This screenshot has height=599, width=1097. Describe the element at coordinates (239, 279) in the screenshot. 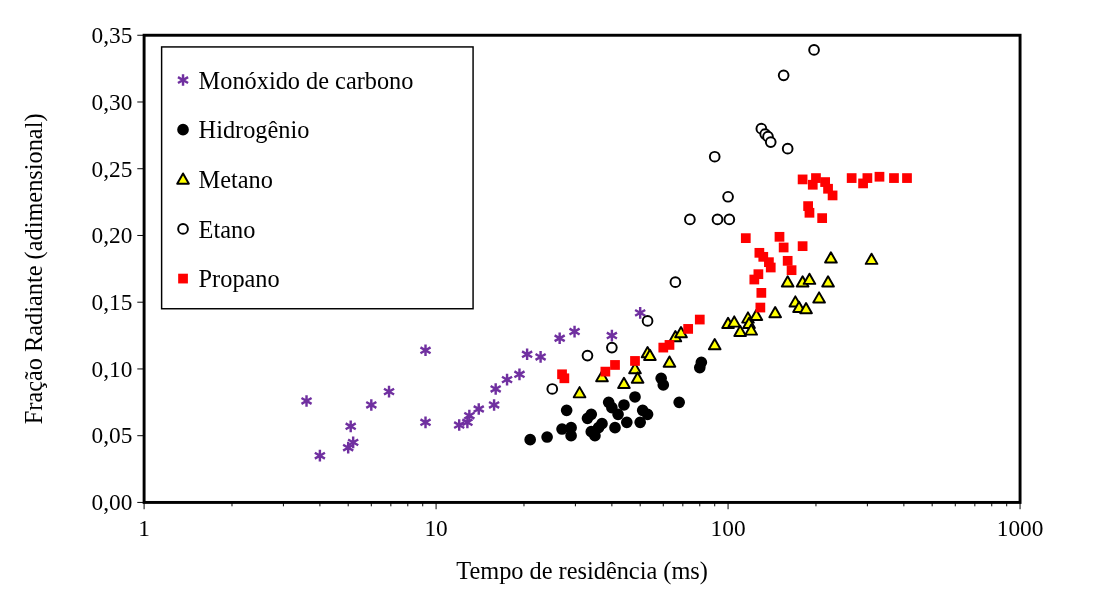

I see `legend-label: Propano` at that location.